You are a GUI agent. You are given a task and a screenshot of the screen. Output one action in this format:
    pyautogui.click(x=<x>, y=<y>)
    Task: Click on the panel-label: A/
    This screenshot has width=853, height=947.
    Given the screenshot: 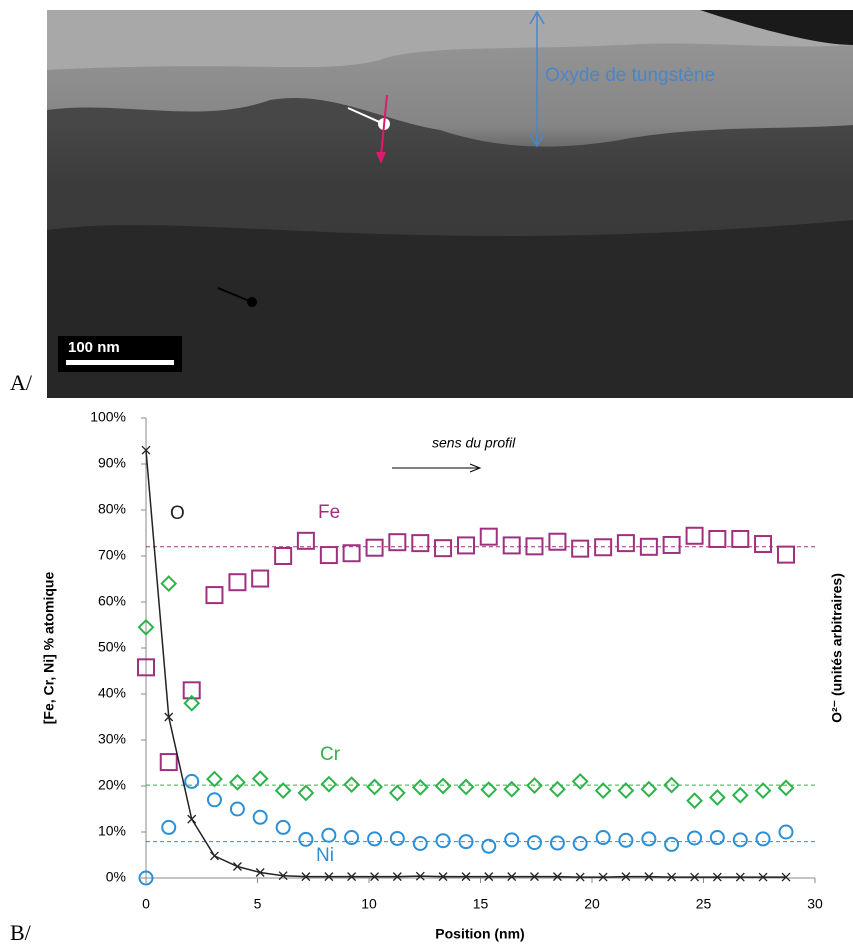 What is the action you would take?
    pyautogui.click(x=21, y=382)
    